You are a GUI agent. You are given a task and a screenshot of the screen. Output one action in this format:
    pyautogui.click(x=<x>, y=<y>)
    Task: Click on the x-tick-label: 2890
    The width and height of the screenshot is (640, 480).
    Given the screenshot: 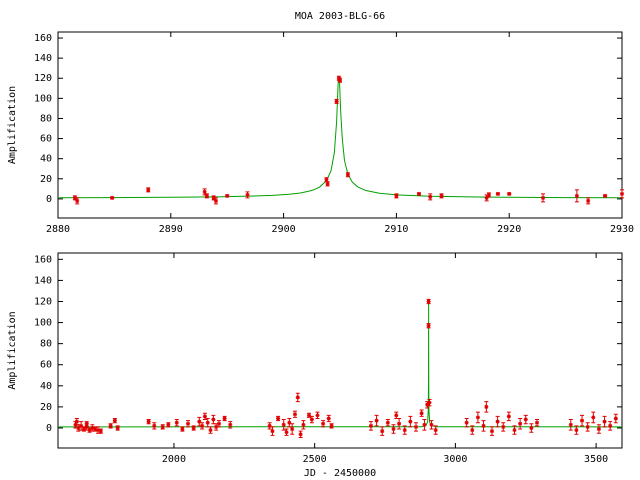 What is the action you would take?
    pyautogui.click(x=171, y=229)
    